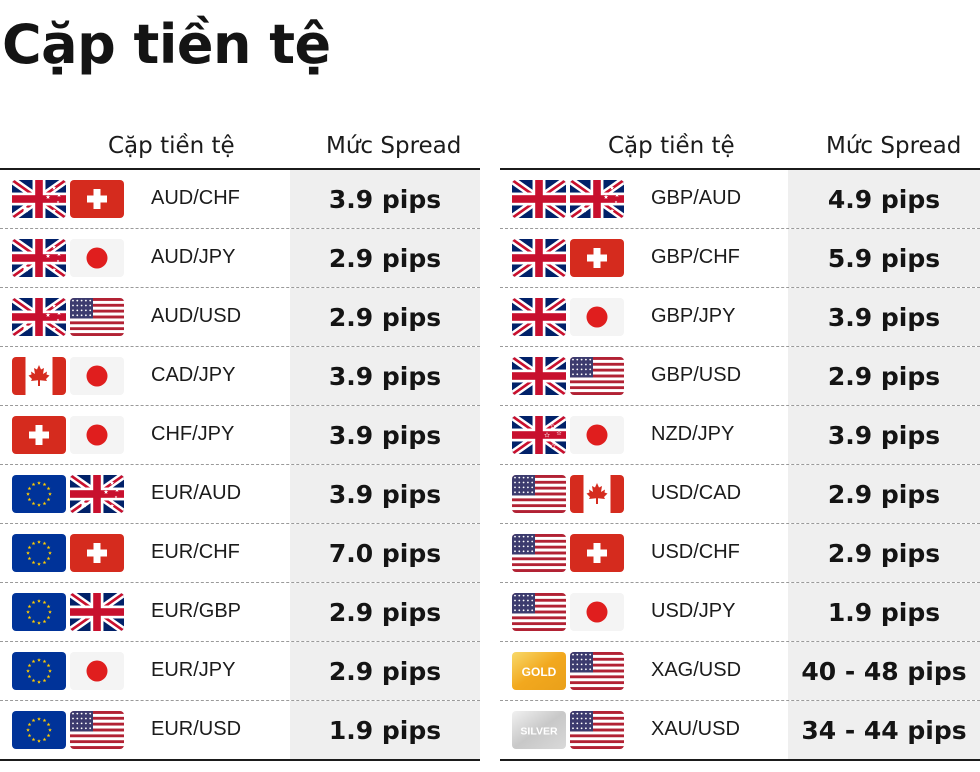 This screenshot has width=980, height=772. What do you see at coordinates (740, 731) in the screenshot?
I see `table-row: SILVER XAU/USD 34 - 44 pips` at bounding box center [740, 731].